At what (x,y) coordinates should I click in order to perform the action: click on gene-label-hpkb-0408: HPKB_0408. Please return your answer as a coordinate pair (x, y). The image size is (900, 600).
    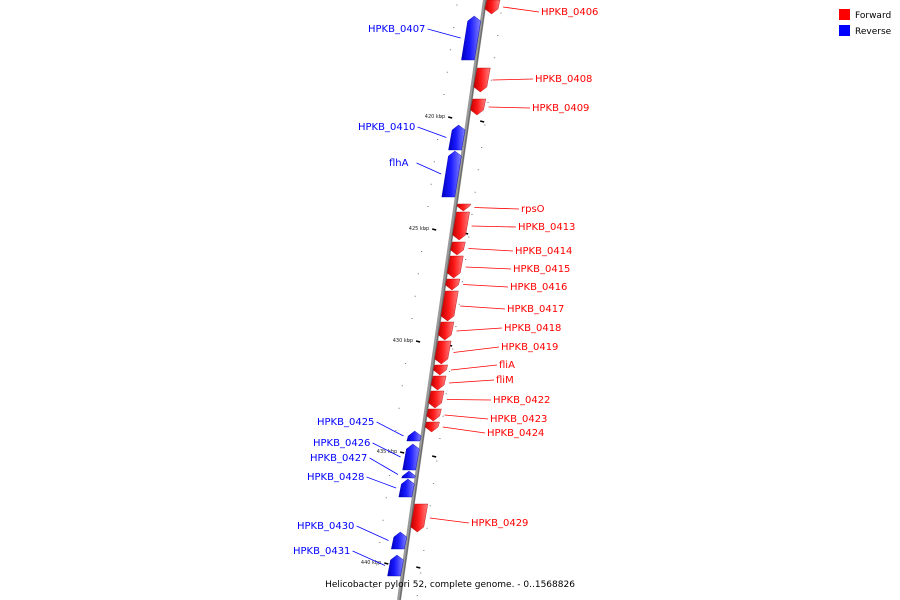
    Looking at the image, I should click on (563, 79).